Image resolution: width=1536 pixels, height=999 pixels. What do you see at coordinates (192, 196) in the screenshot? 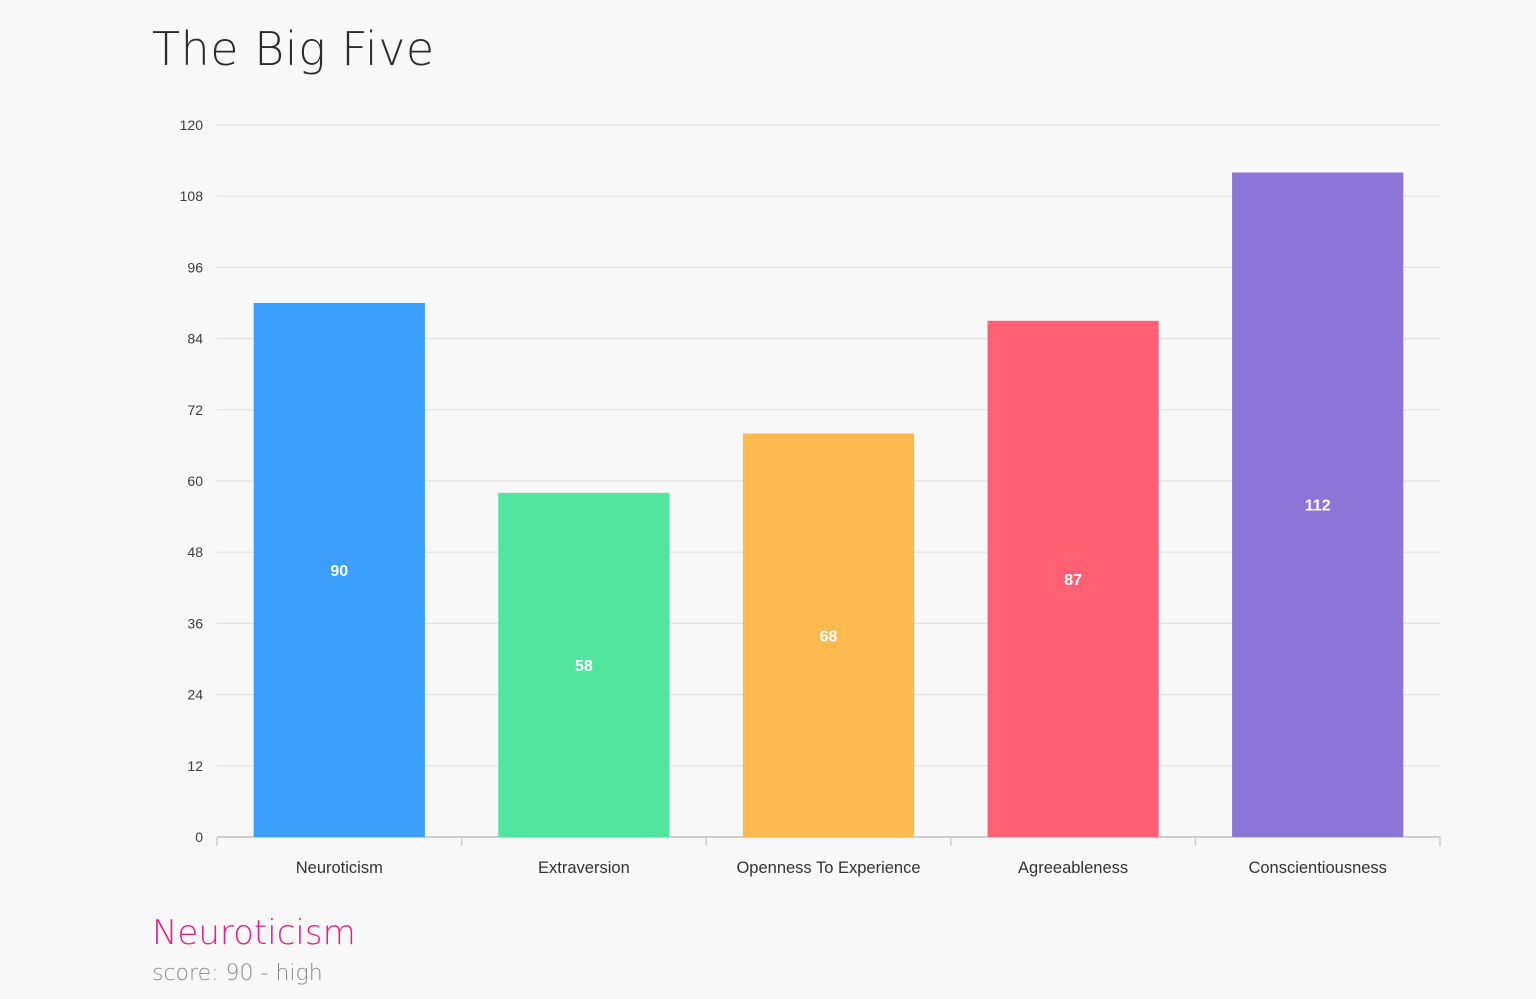
I see `y-tick-label: 108` at bounding box center [192, 196].